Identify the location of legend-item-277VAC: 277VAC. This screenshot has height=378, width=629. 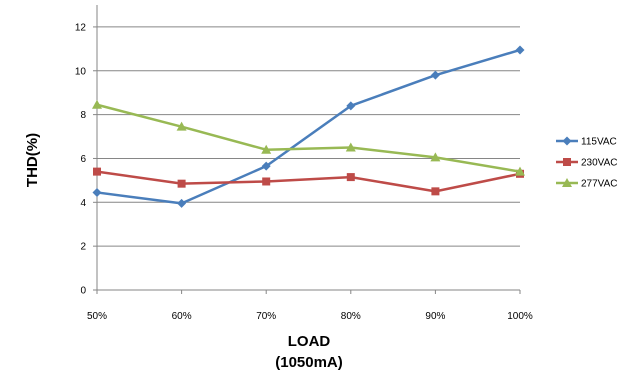
(587, 184).